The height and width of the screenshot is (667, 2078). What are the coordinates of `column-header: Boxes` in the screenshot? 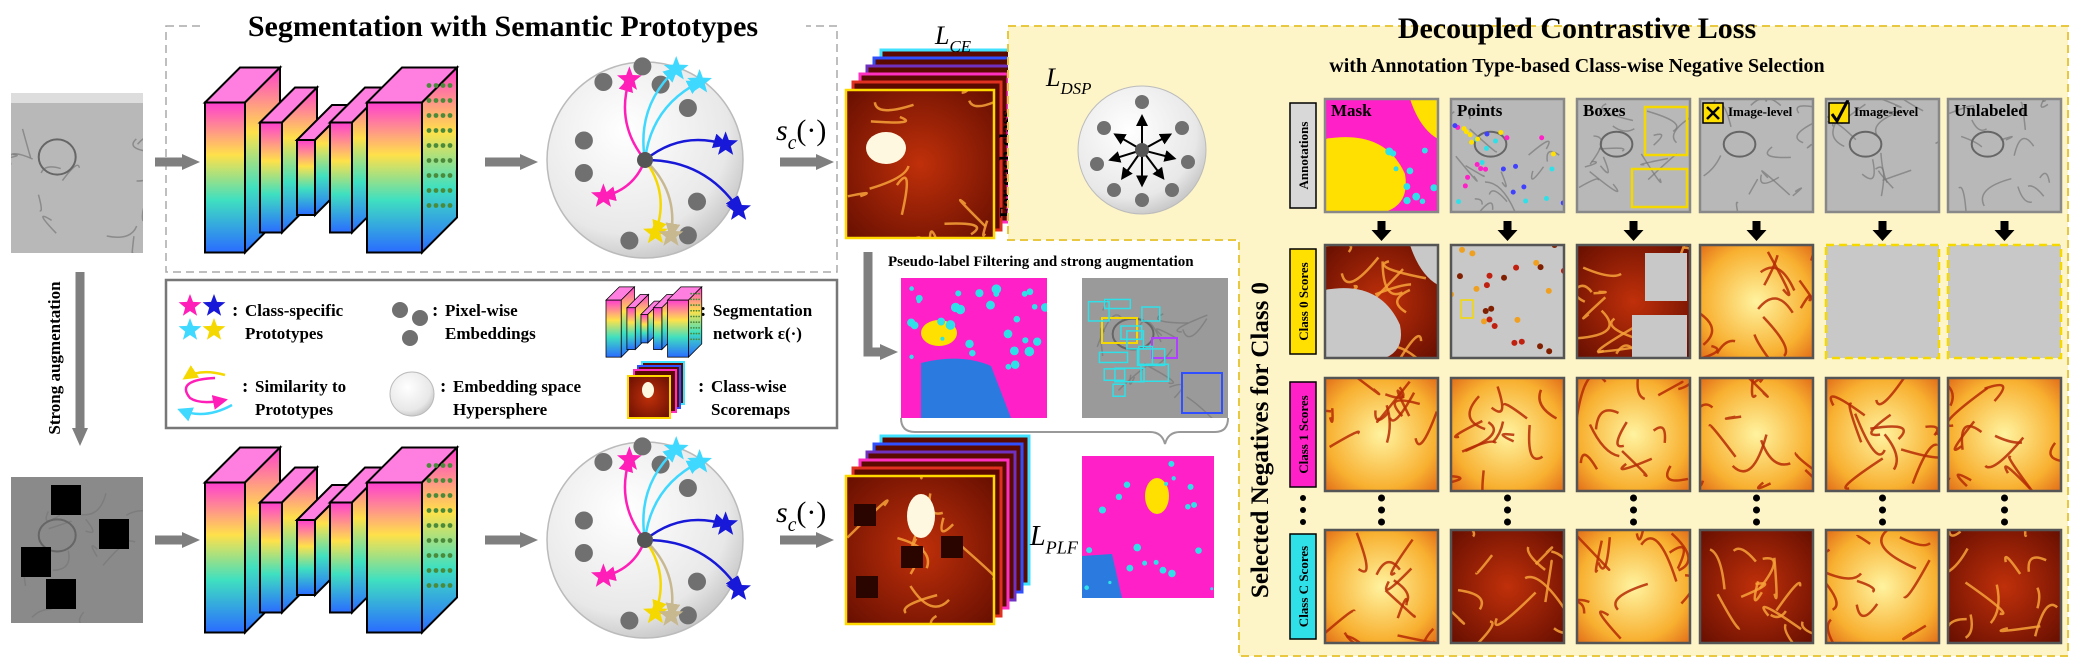 It's located at (1604, 110).